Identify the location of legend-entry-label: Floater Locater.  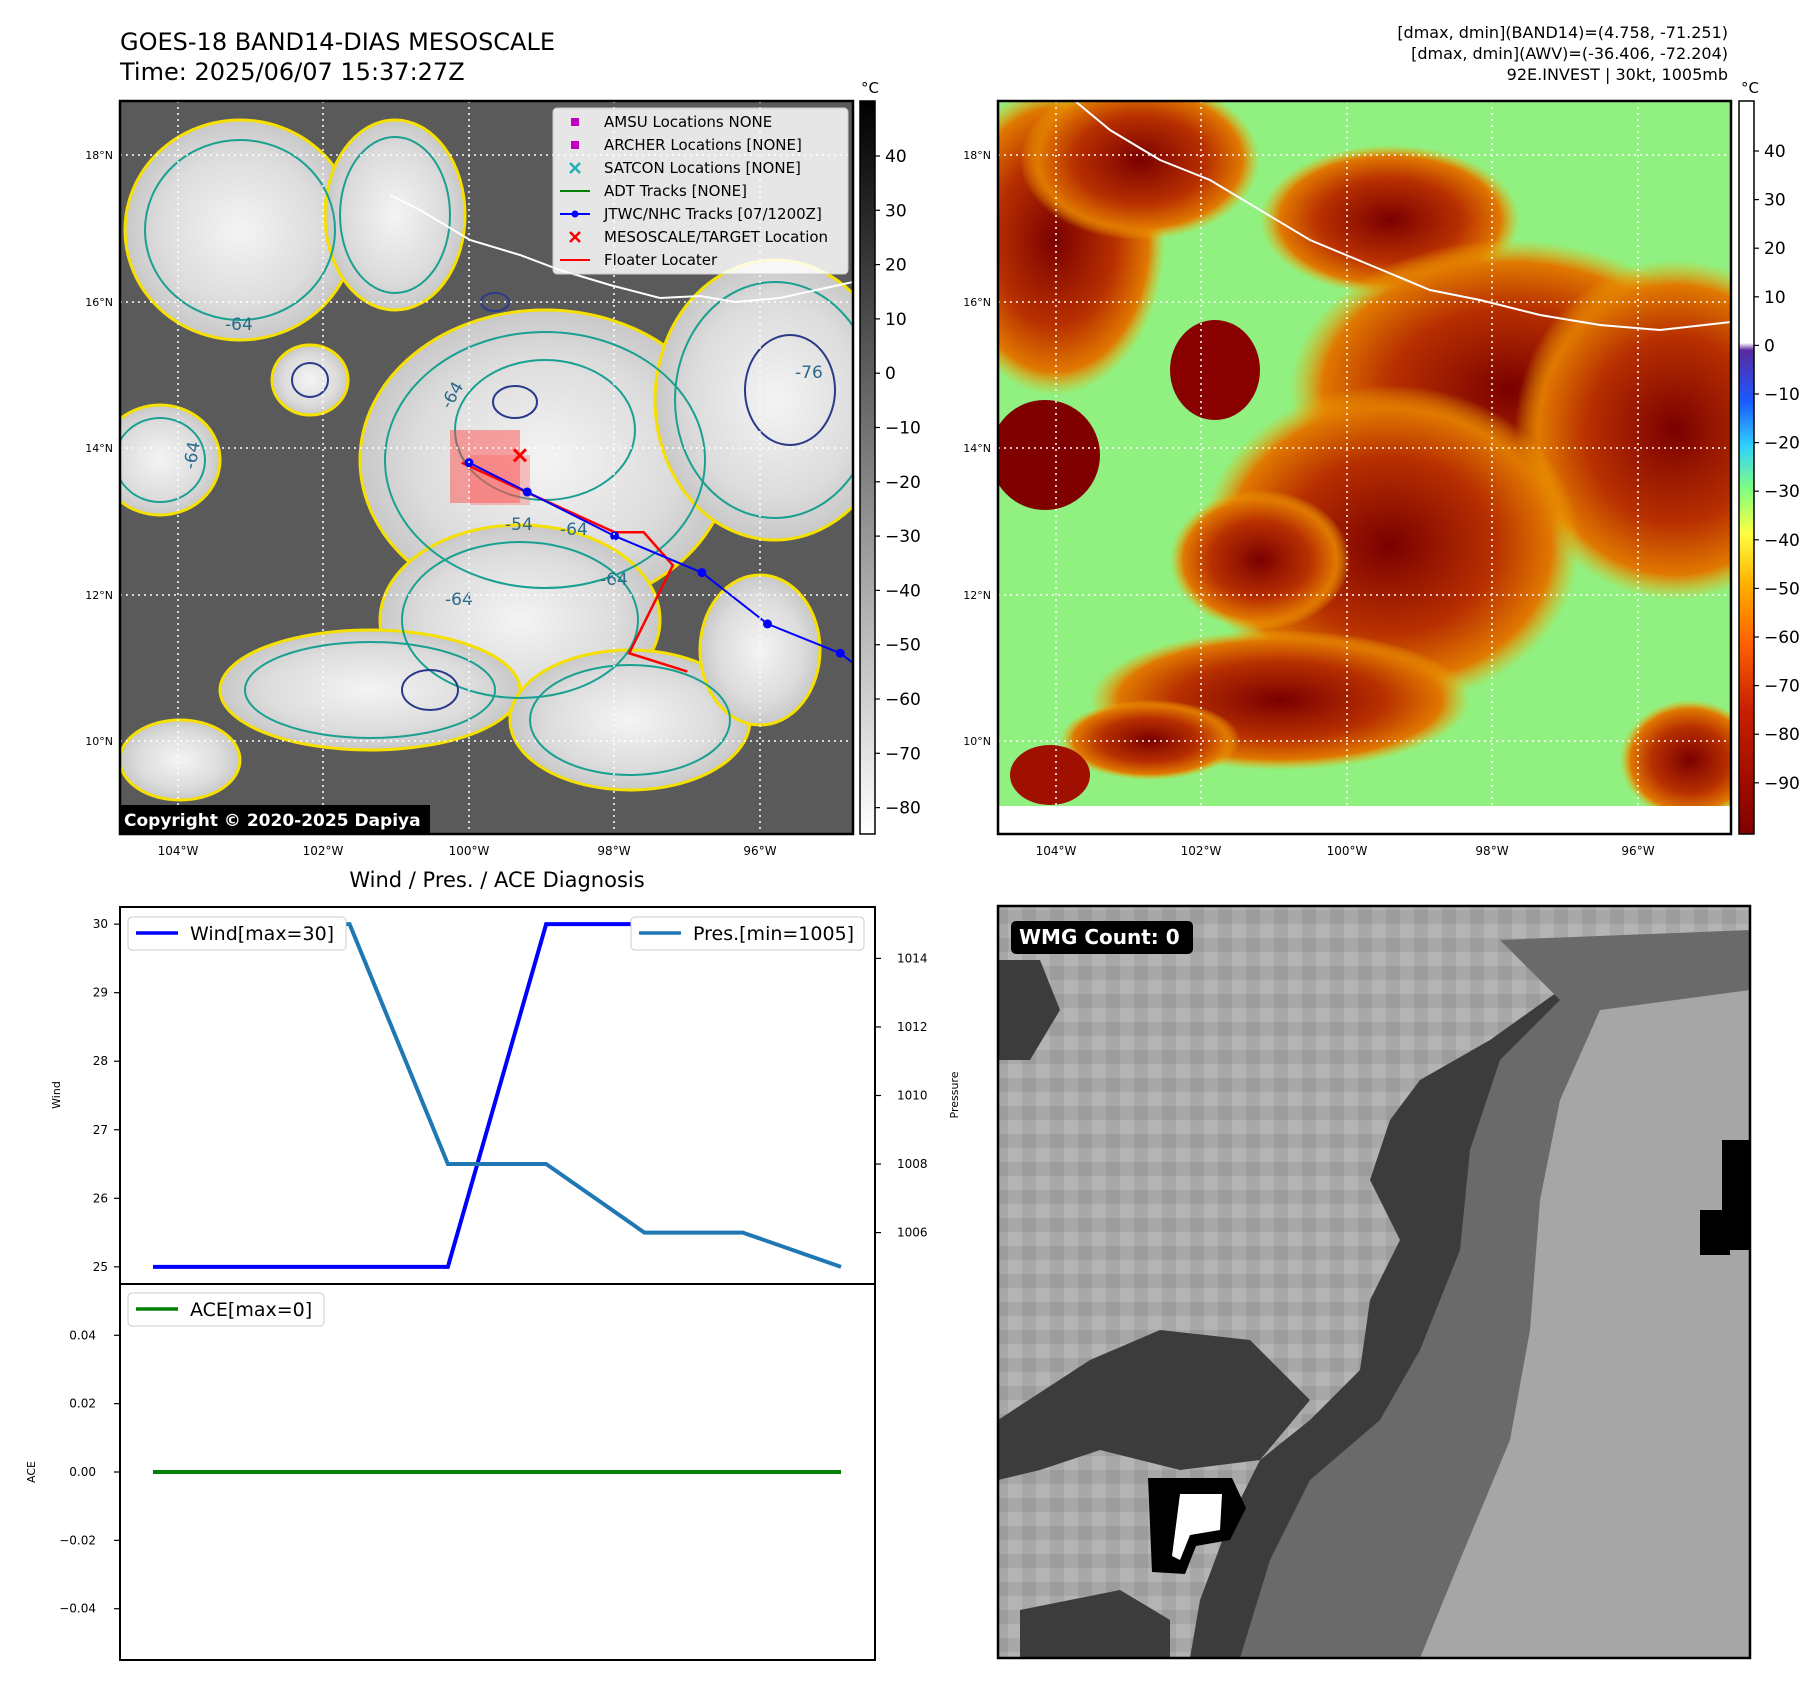
(661, 260).